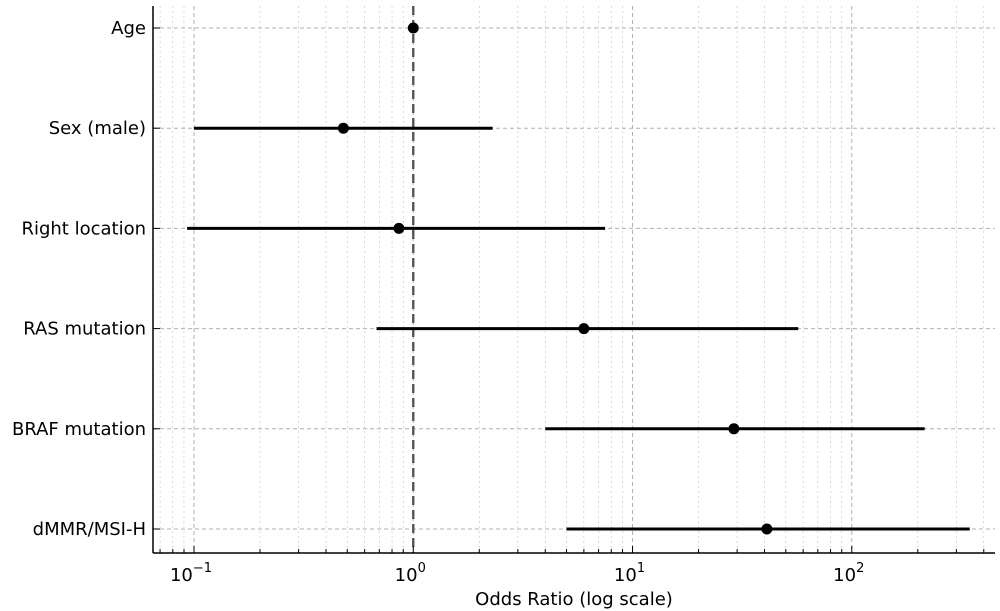 Image resolution: width=1000 pixels, height=611 pixels. Describe the element at coordinates (79, 429) in the screenshot. I see `category-label: BRAF mutation` at that location.